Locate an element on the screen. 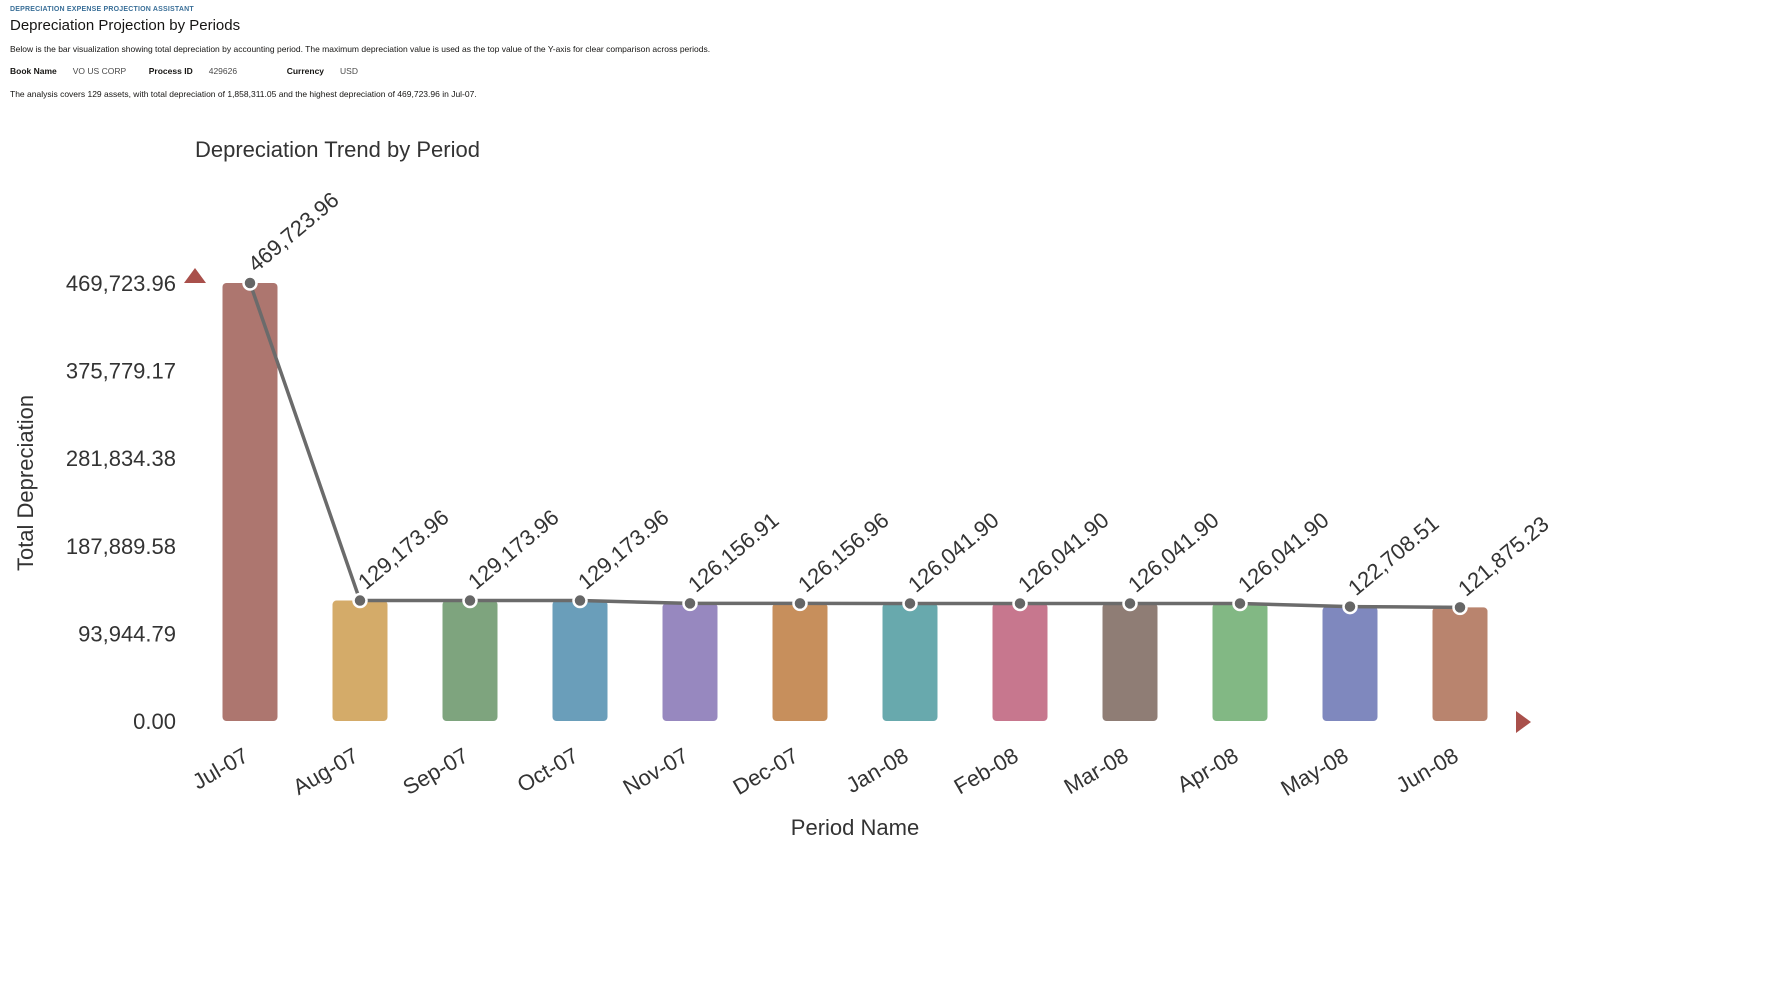 The width and height of the screenshot is (1778, 981). chart-title: Depreciation Trend by Period is located at coordinates (337, 149).